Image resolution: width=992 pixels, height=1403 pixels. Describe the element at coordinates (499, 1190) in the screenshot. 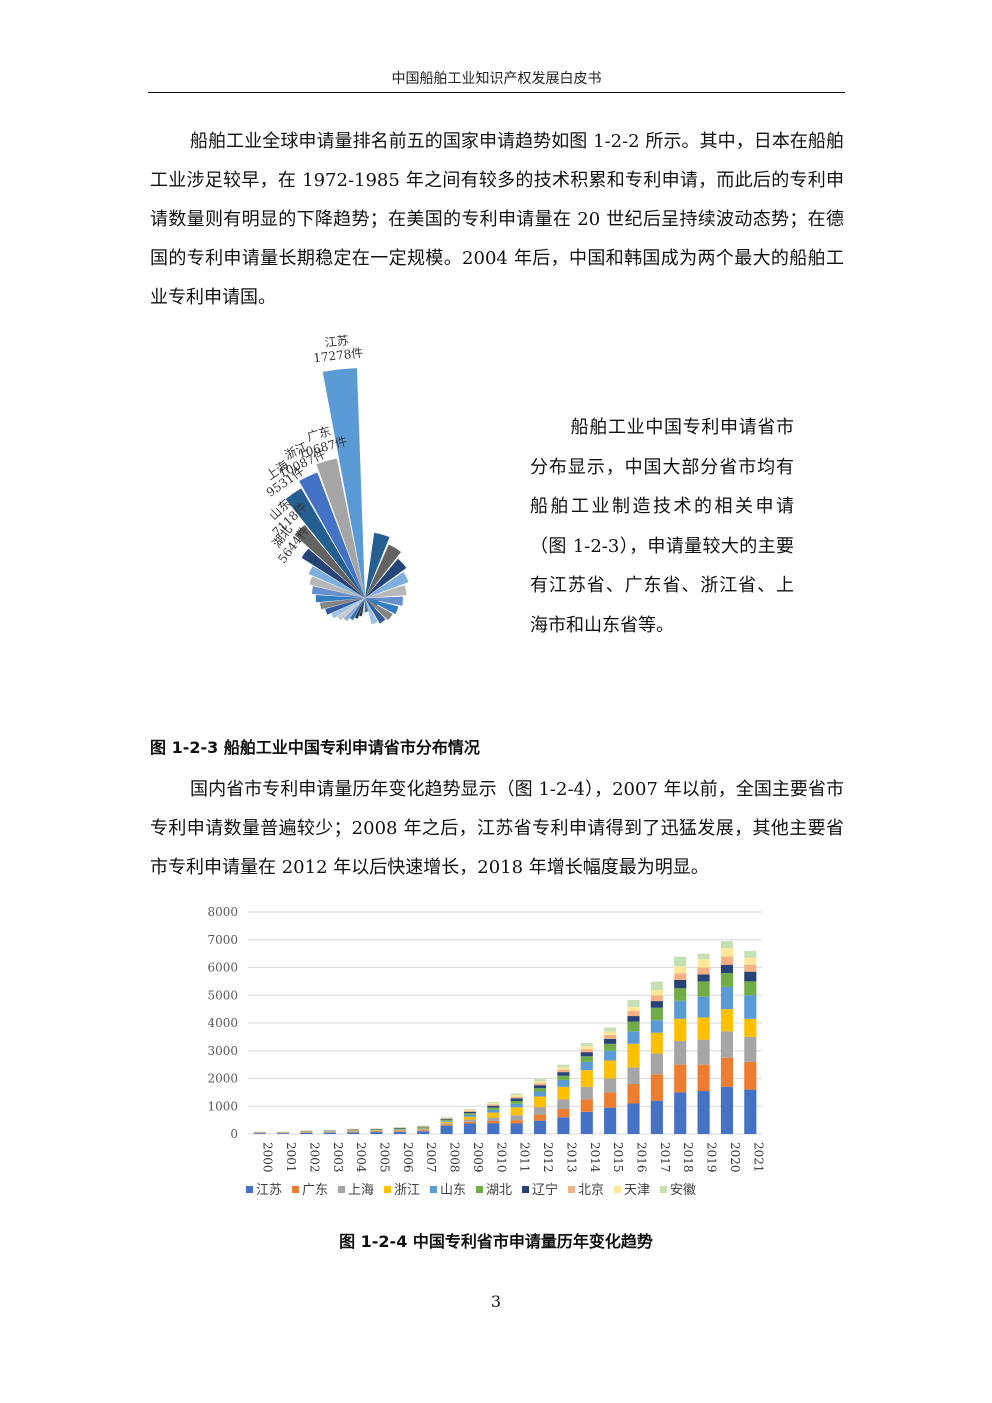

I see `legend-label: 湖北` at that location.